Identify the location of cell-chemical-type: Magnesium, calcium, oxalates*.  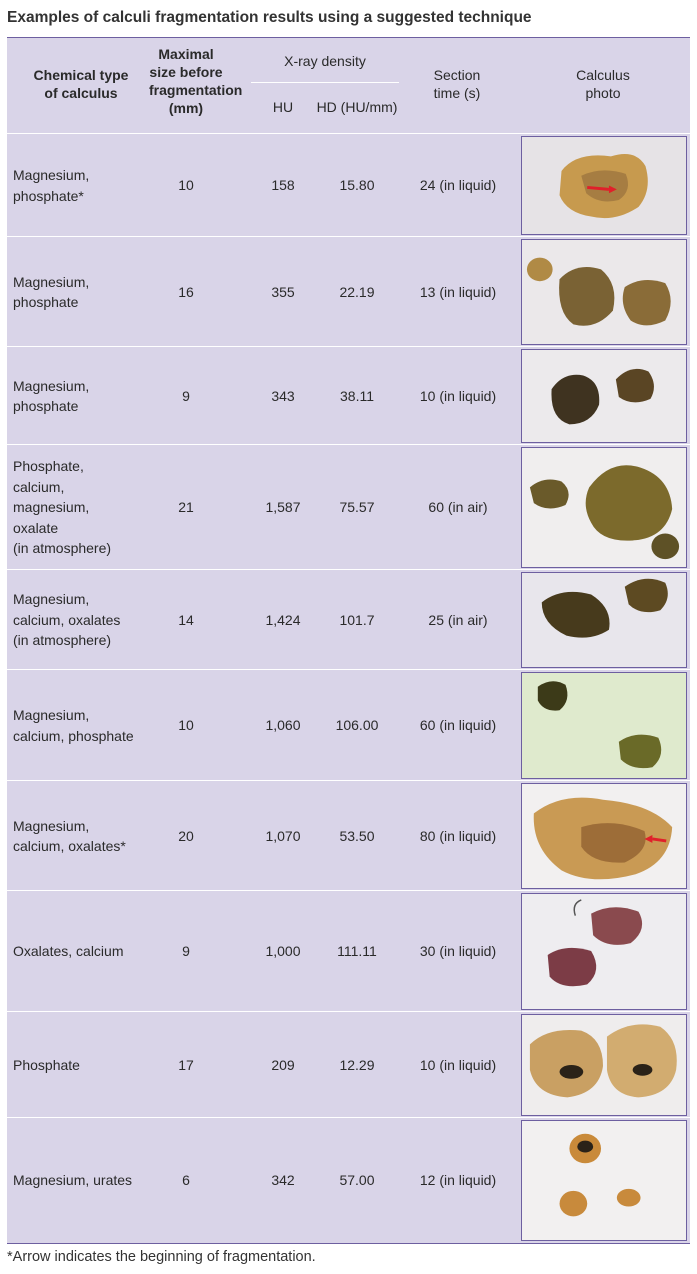
(69, 836).